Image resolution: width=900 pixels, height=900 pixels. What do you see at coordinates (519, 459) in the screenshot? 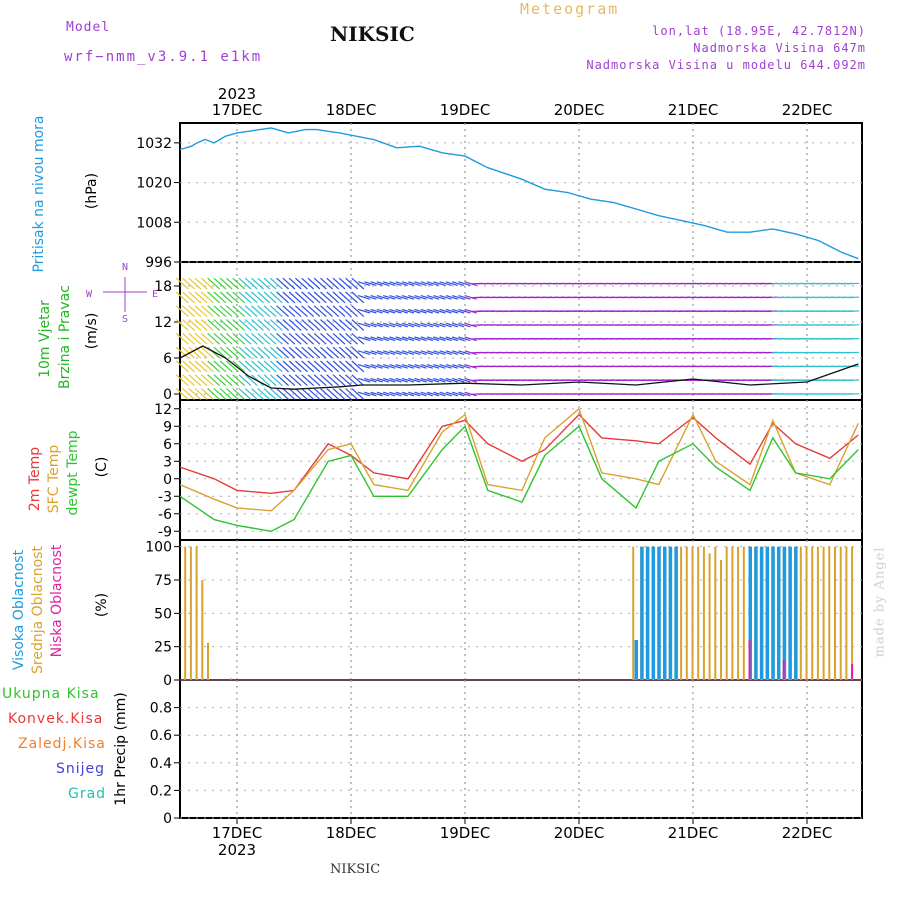
I see `temp-sfc-line` at bounding box center [519, 459].